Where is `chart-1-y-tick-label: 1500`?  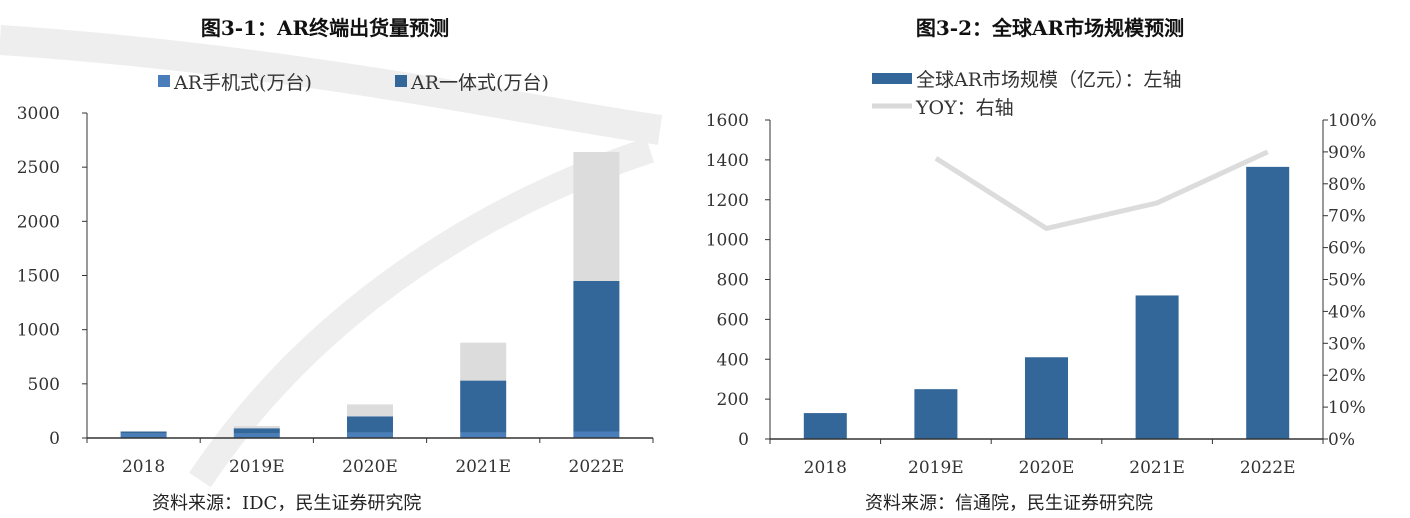 chart-1-y-tick-label: 1500 is located at coordinates (38, 277).